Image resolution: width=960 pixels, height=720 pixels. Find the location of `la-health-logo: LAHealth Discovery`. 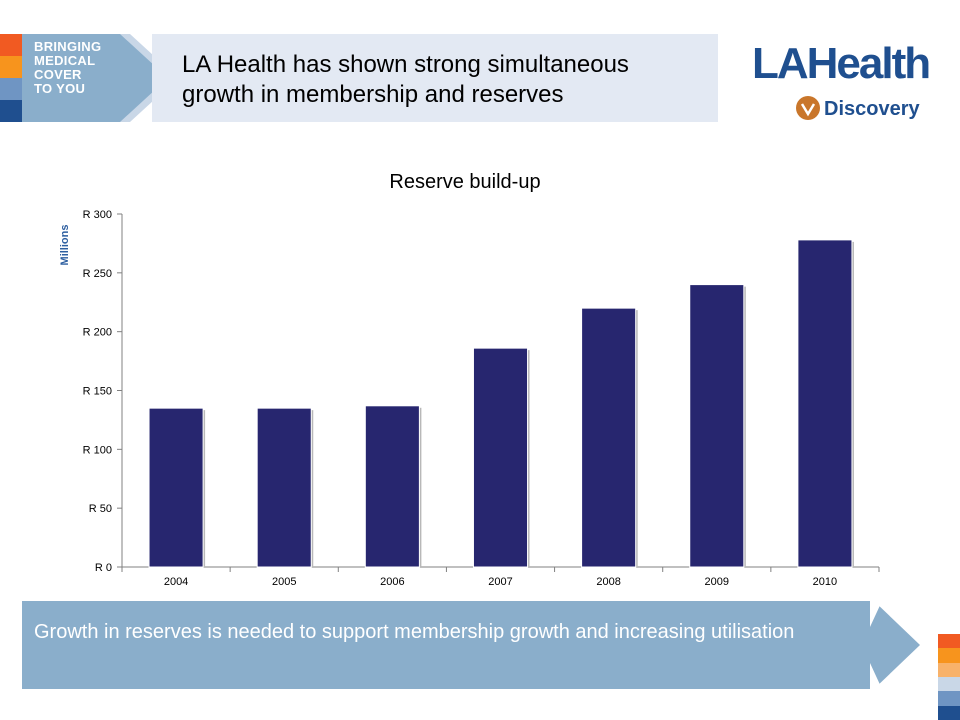

la-health-logo: LAHealth Discovery is located at coordinates (841, 79).